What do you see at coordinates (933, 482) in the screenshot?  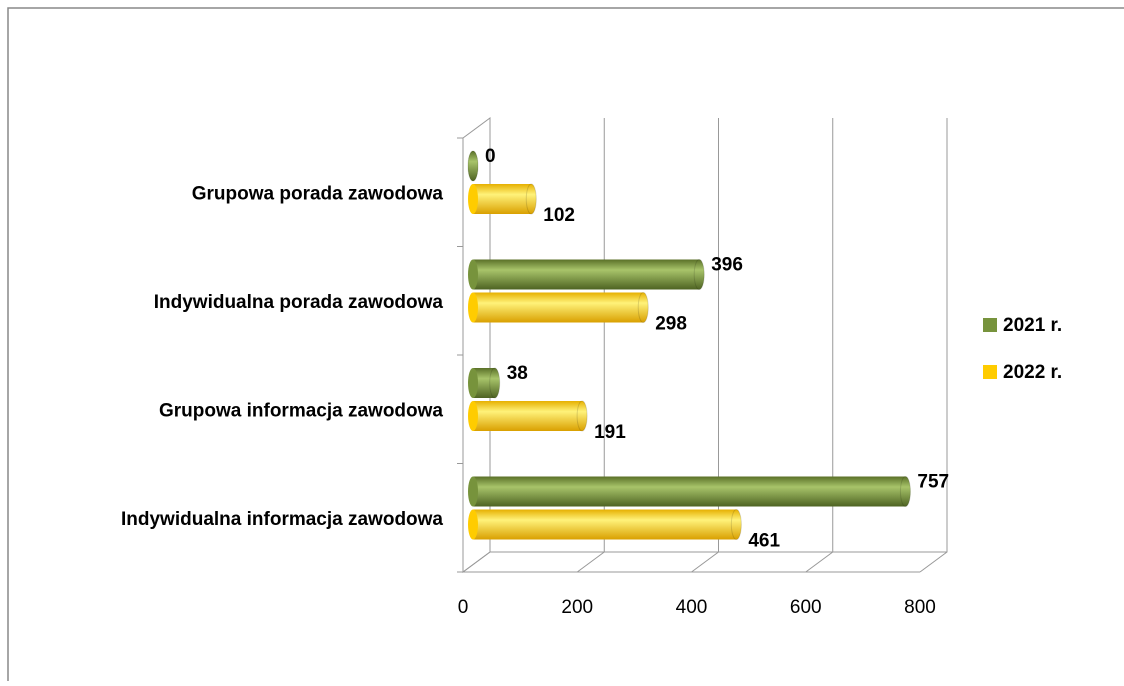 I see `data-label: 757` at bounding box center [933, 482].